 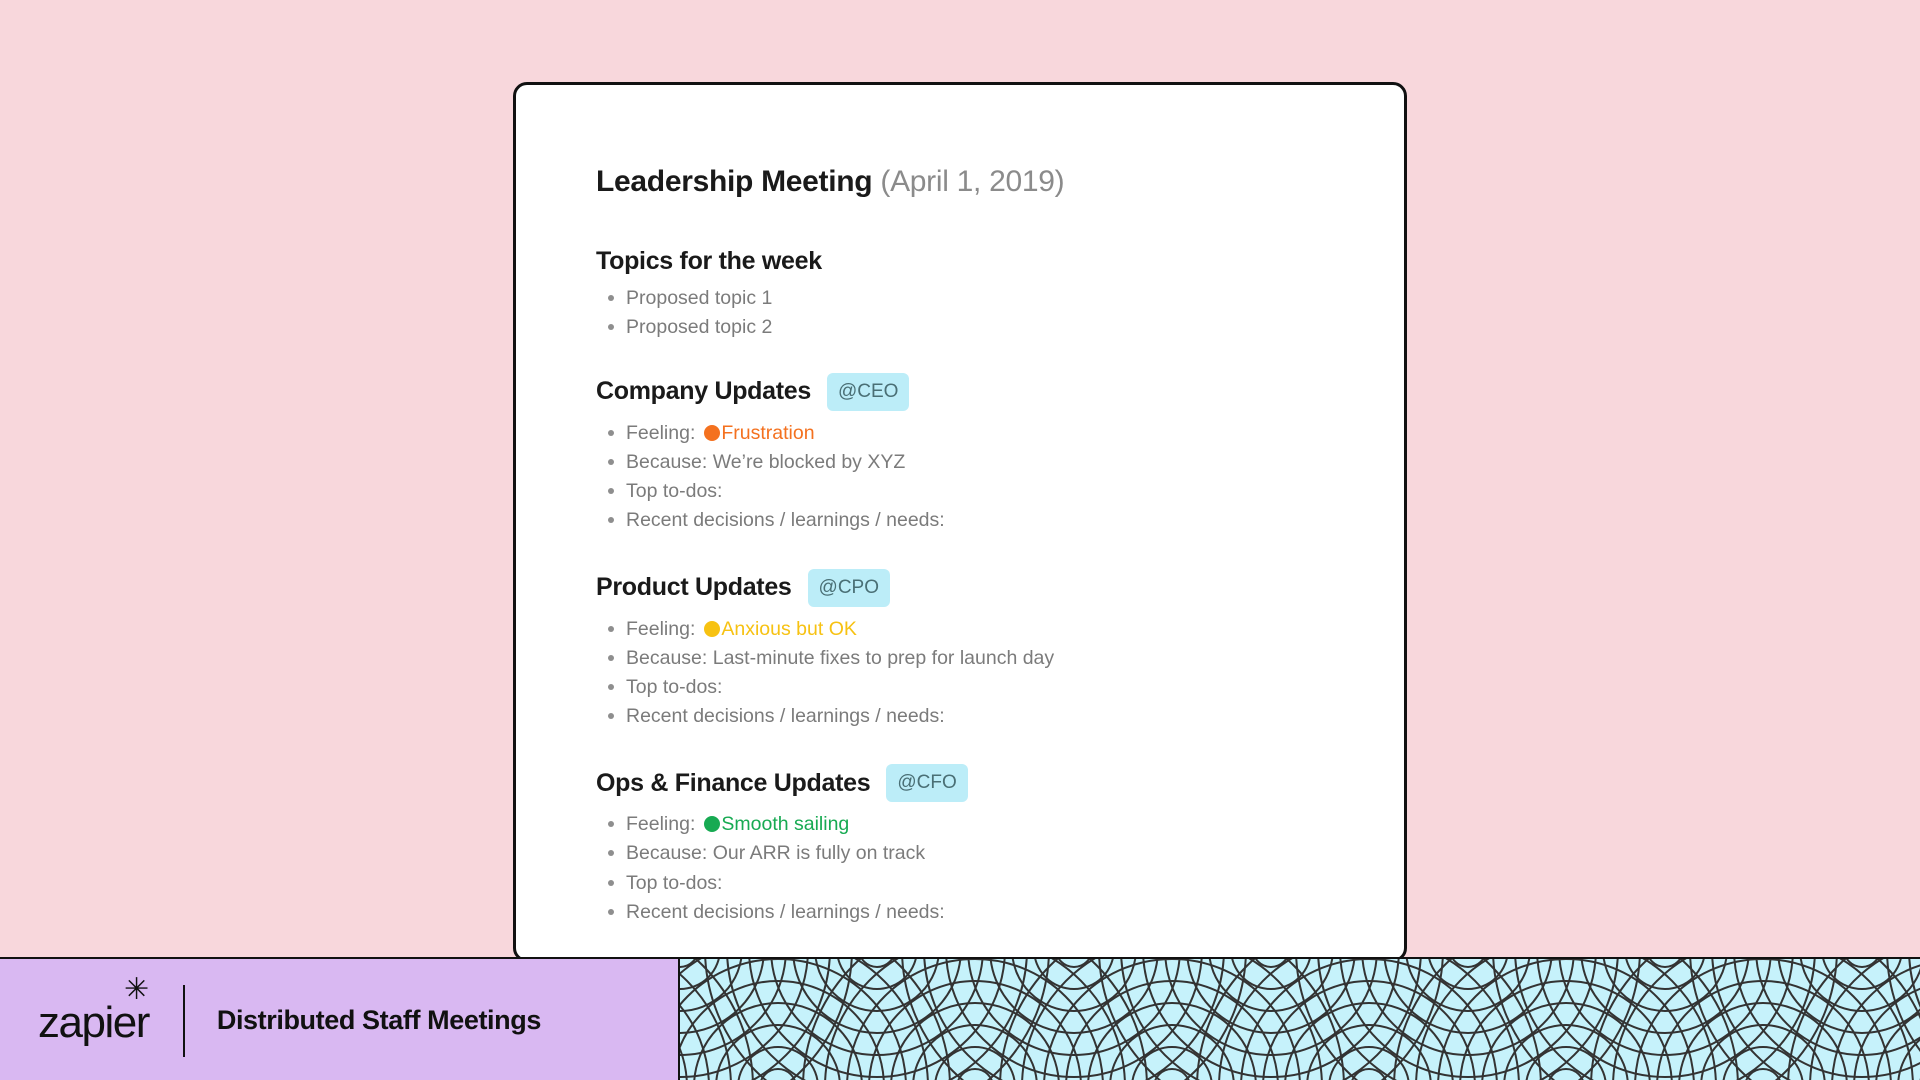 I want to click on concentric-circles-svg, so click(x=1300, y=1019).